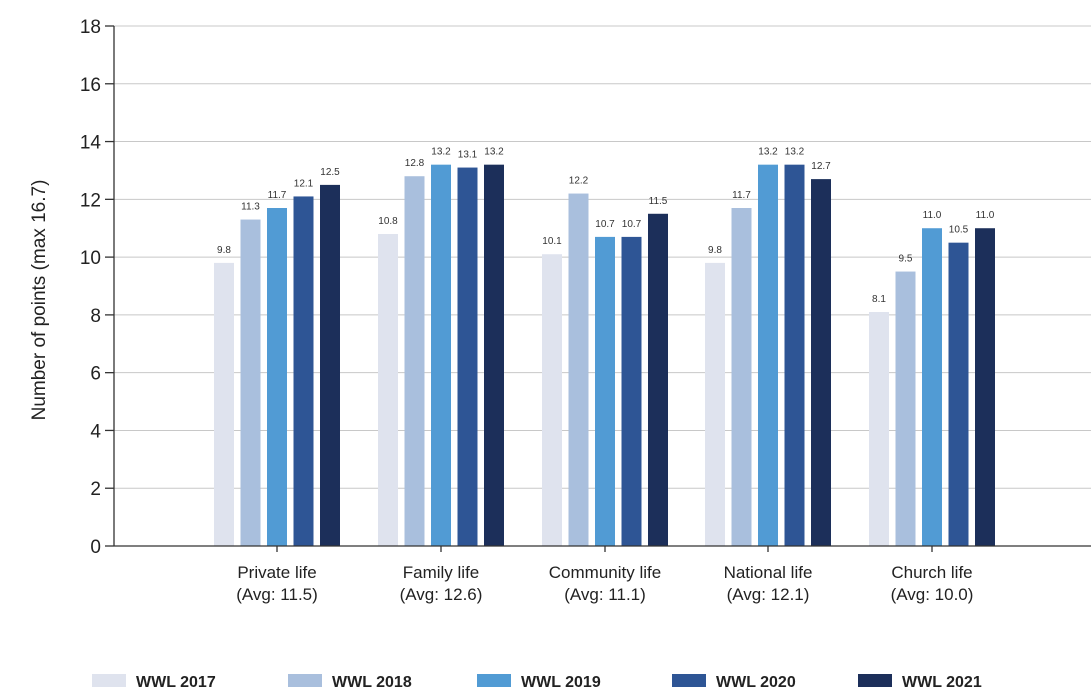 The width and height of the screenshot is (1091, 689). Describe the element at coordinates (605, 594) in the screenshot. I see `x-tick-label: (Avg: 11.1)` at that location.